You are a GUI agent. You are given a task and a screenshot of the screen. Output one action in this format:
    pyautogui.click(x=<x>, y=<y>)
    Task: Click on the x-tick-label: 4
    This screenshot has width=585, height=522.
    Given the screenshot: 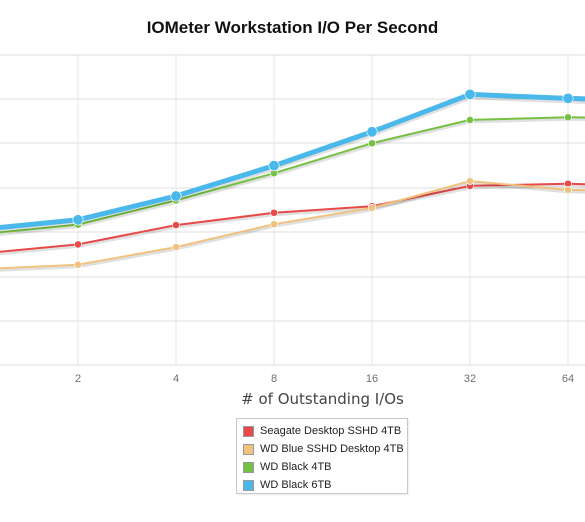 What is the action you would take?
    pyautogui.click(x=176, y=379)
    